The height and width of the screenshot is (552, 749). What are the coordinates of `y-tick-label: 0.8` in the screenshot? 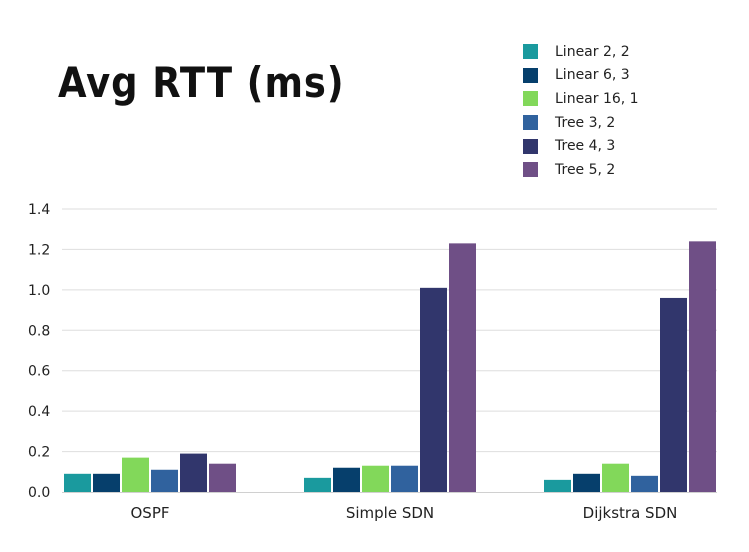 It's located at (39, 331).